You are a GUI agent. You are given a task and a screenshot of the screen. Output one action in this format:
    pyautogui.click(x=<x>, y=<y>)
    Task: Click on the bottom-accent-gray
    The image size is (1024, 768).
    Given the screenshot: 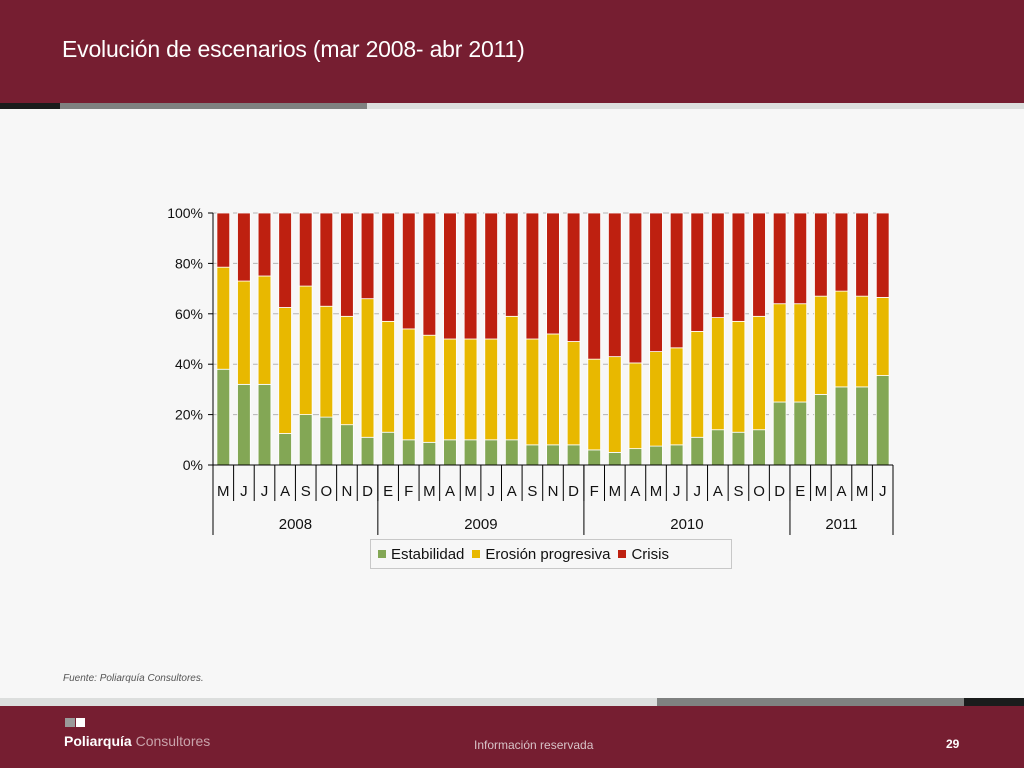 What is the action you would take?
    pyautogui.click(x=810, y=702)
    